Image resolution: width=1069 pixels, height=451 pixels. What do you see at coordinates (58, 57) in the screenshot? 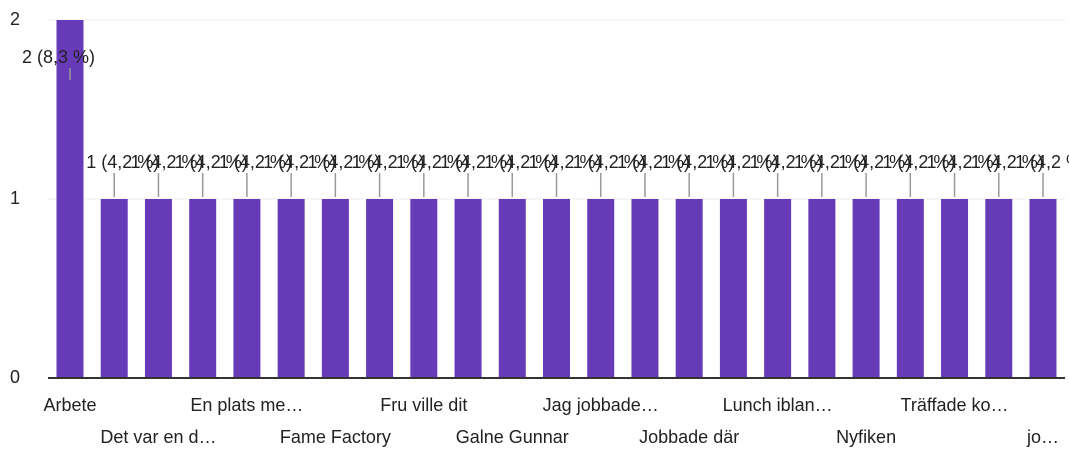
I see `data-label: 2 (8,3 %)` at bounding box center [58, 57].